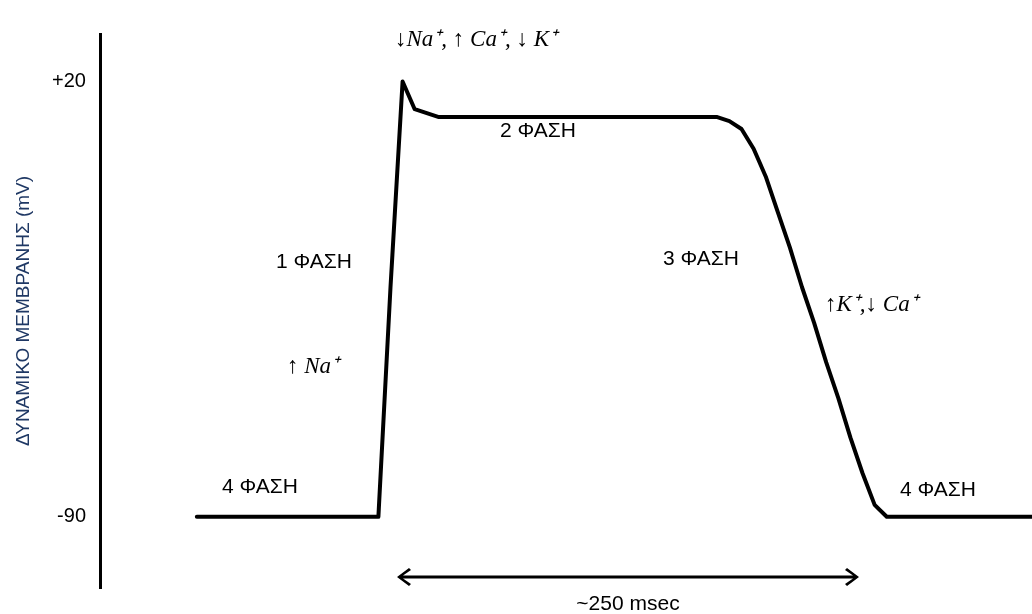 This screenshot has width=1032, height=614. I want to click on annotation: 1 ΦΑΣΗ, so click(314, 260).